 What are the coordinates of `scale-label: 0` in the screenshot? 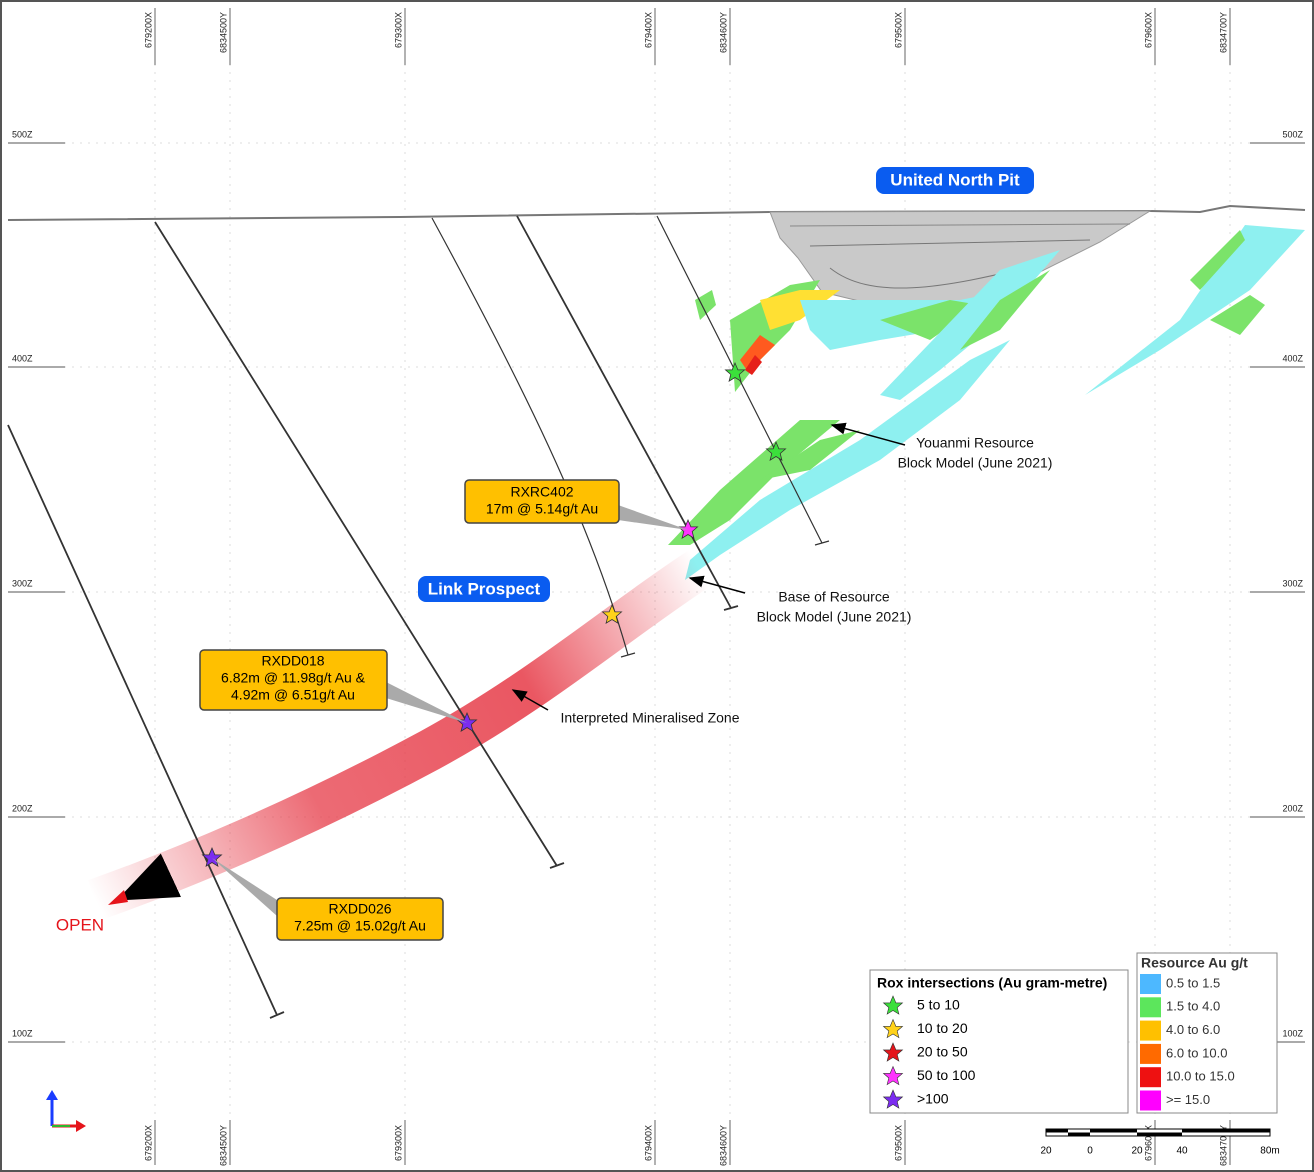 It's located at (1090, 1151).